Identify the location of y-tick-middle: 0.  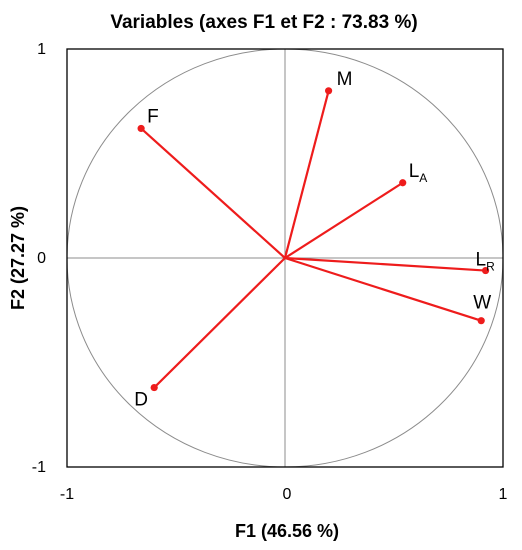
(41, 258).